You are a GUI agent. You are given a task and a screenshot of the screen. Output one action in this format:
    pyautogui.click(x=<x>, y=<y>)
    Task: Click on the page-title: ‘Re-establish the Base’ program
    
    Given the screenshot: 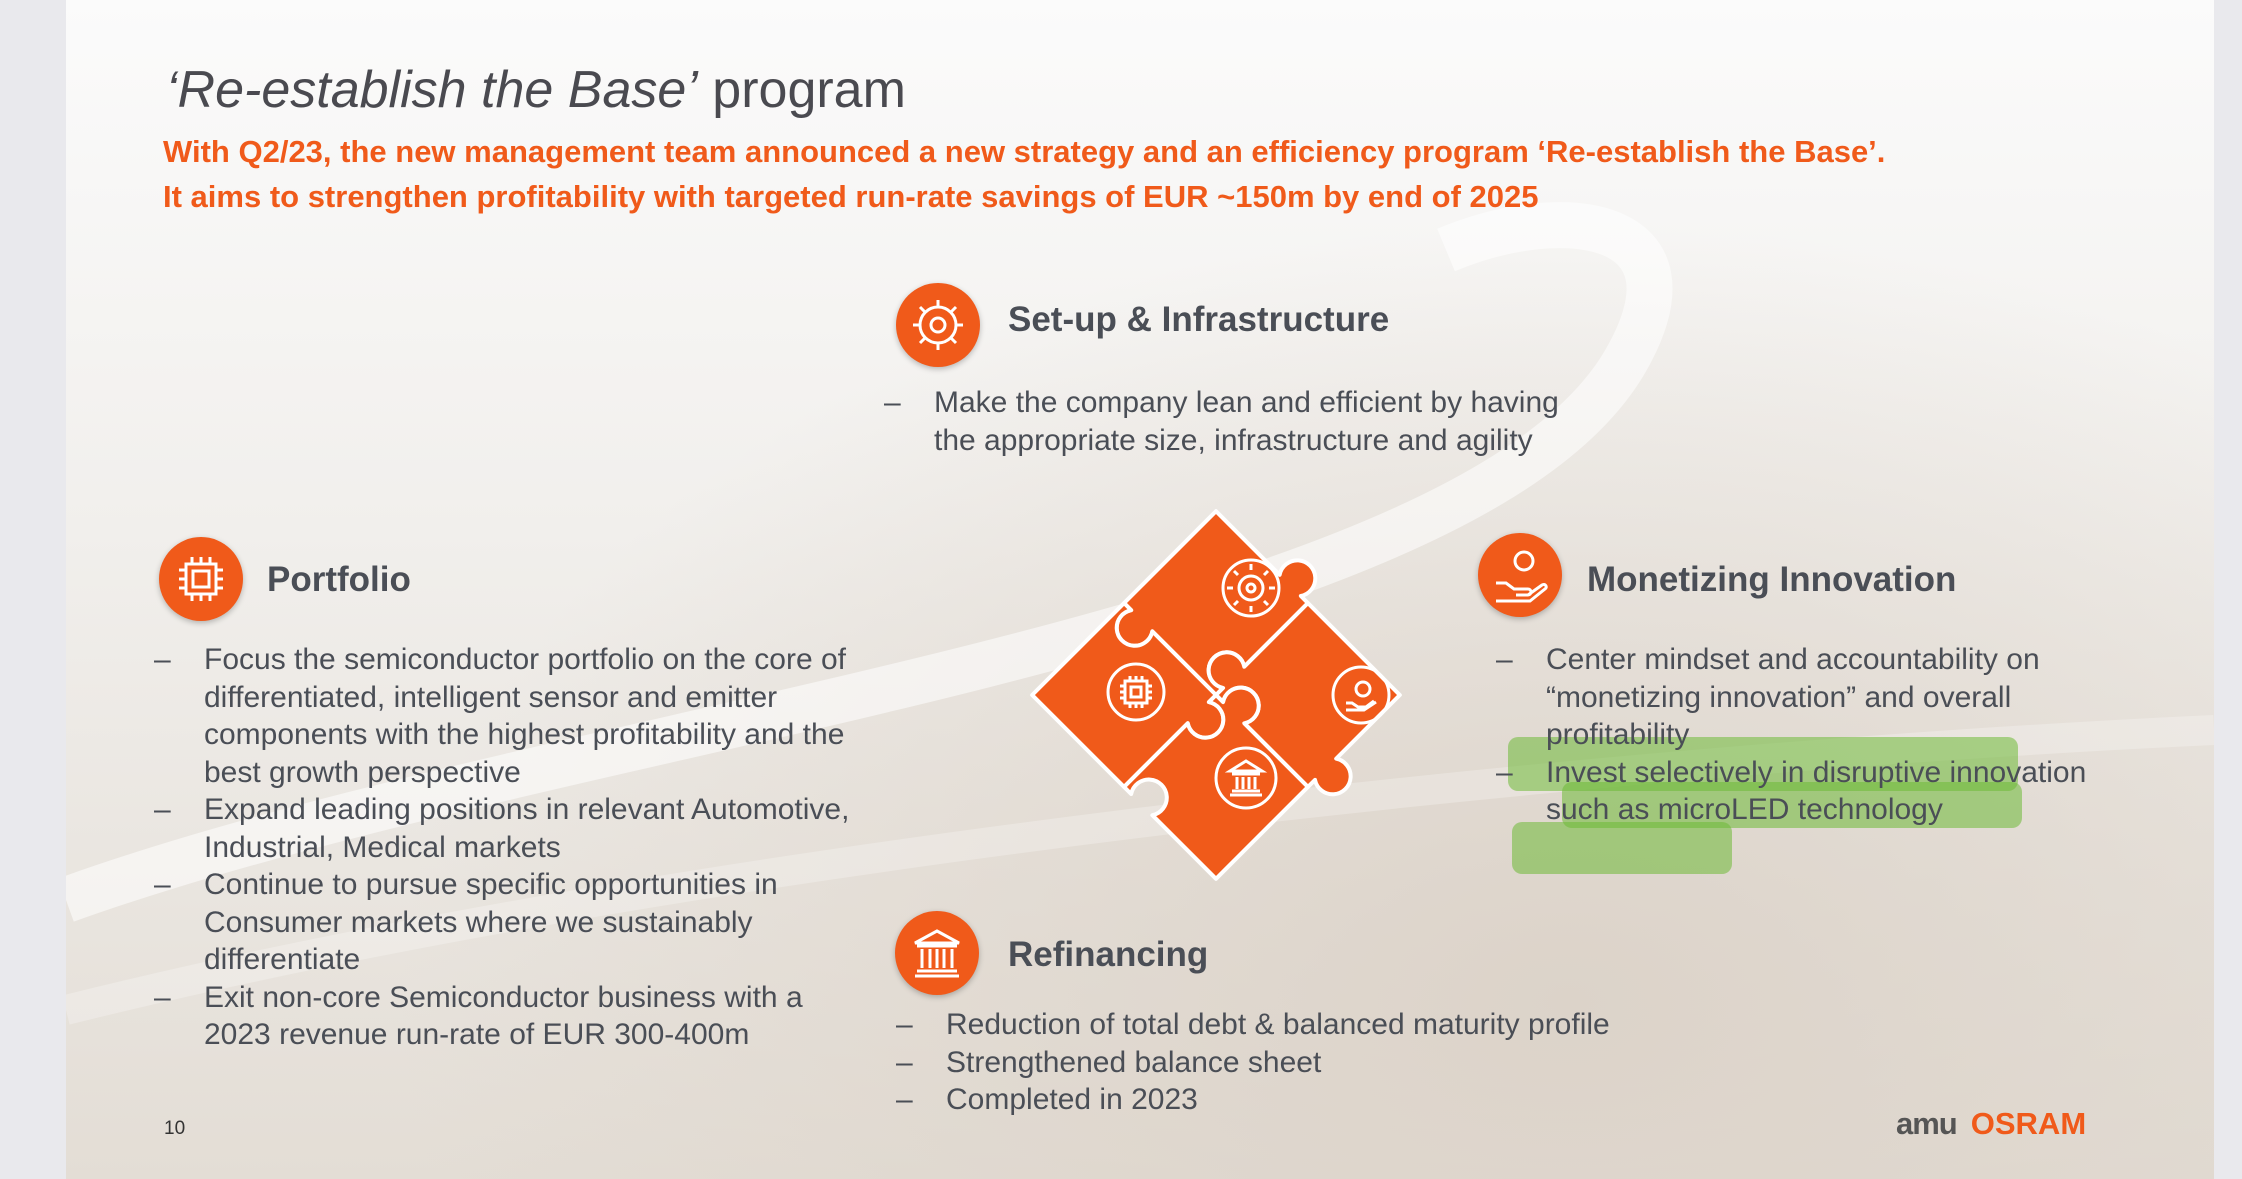 What is the action you would take?
    pyautogui.click(x=536, y=90)
    